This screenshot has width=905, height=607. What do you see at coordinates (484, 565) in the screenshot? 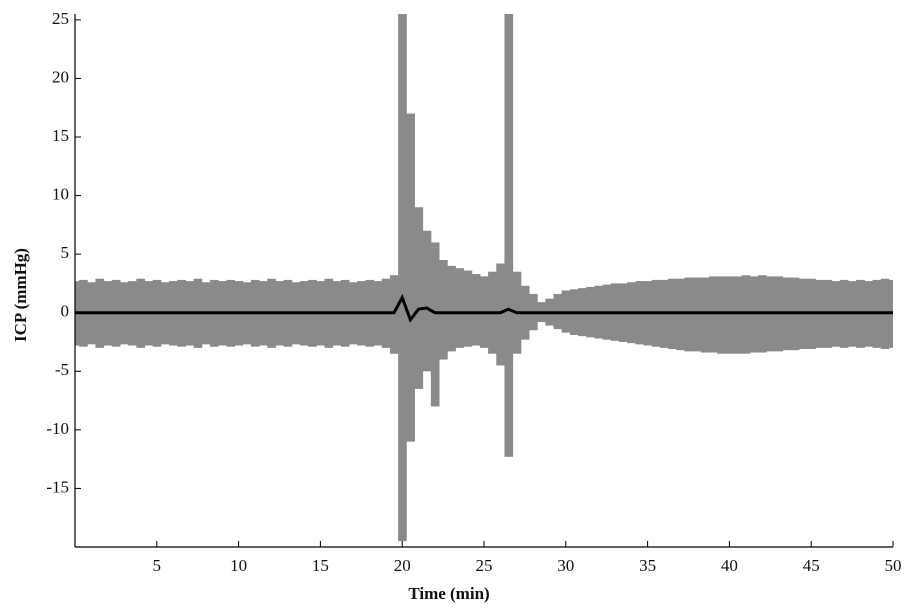
I see `x-tick-label: 25` at bounding box center [484, 565].